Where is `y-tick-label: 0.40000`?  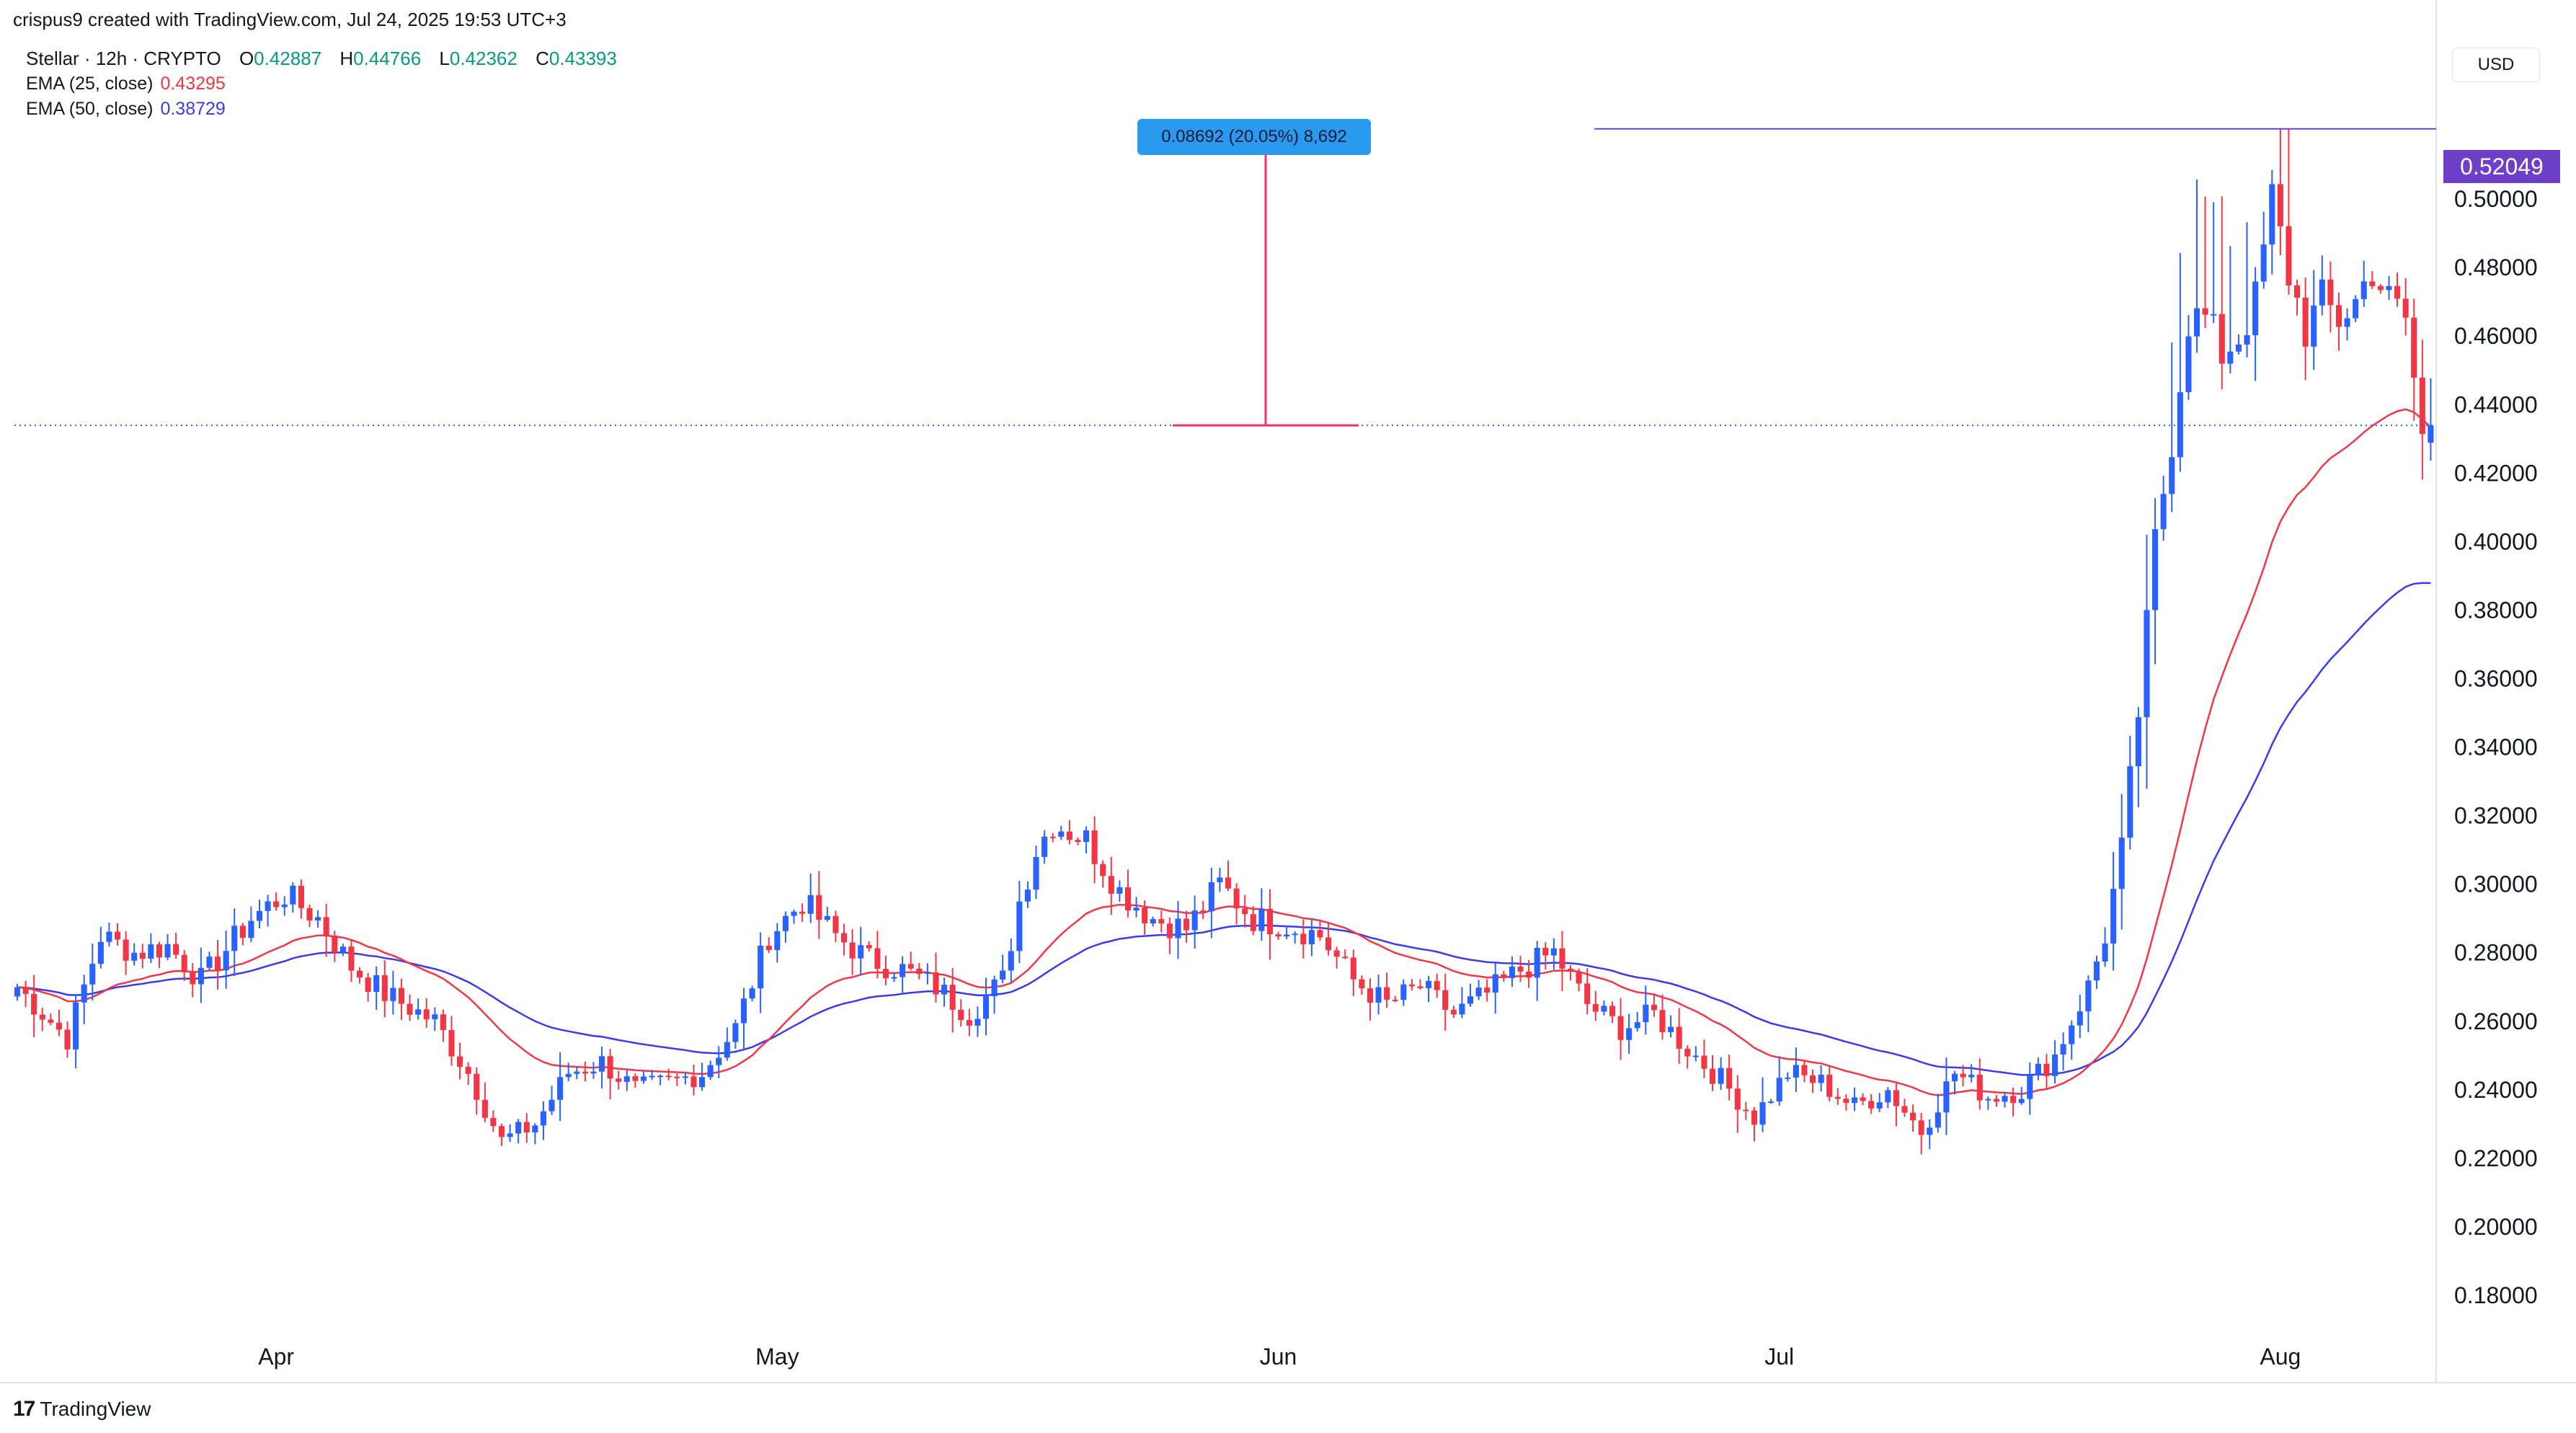 y-tick-label: 0.40000 is located at coordinates (2496, 541).